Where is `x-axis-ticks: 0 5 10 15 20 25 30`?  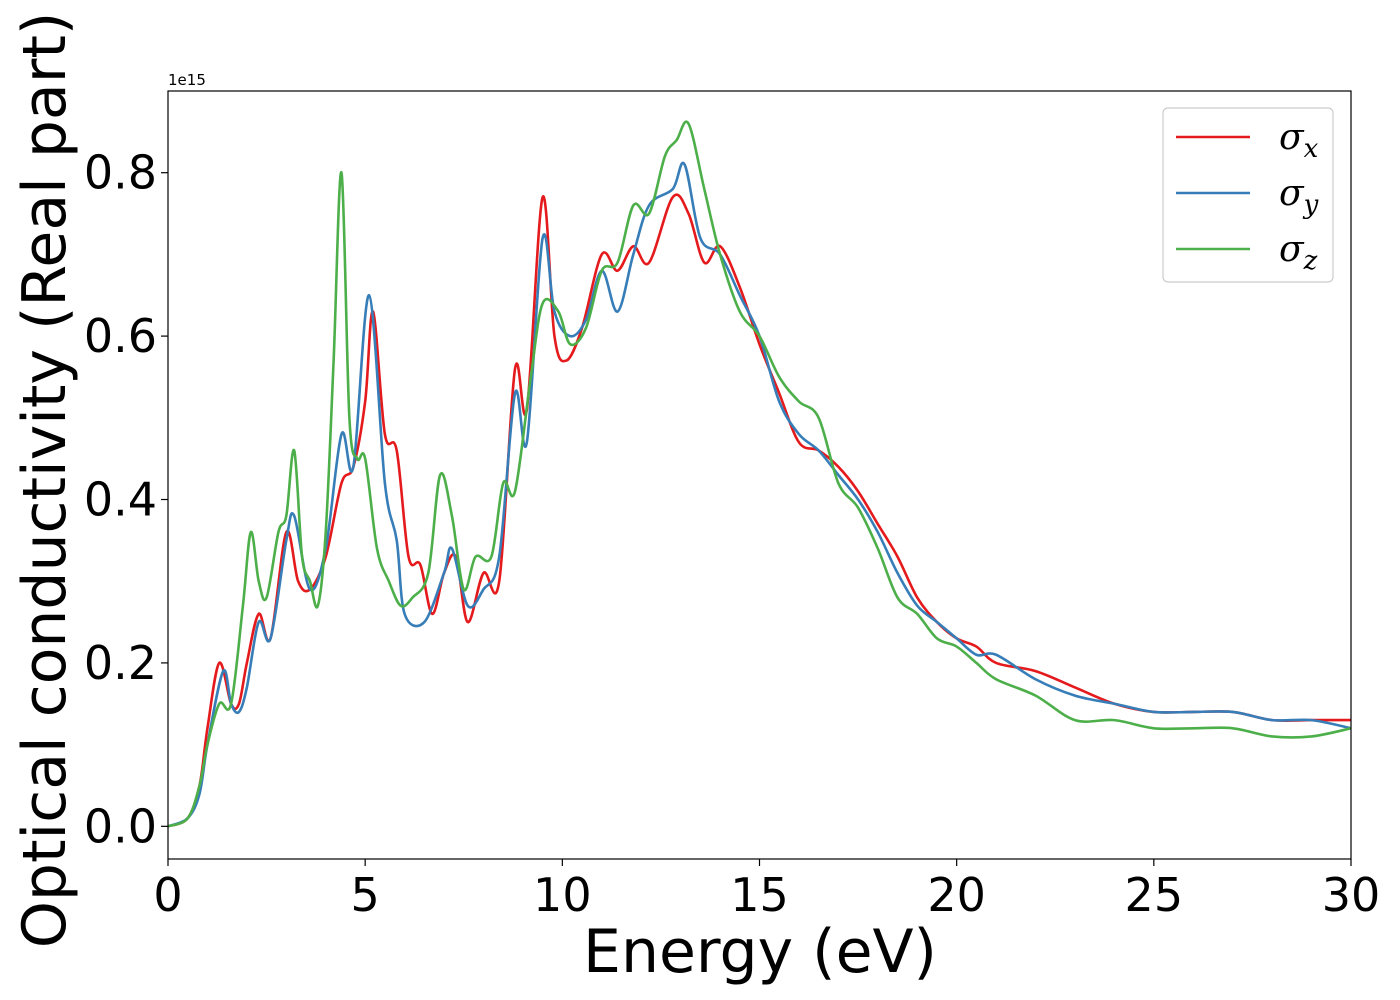 x-axis-ticks: 0 5 10 15 20 25 30 is located at coordinates (766, 890).